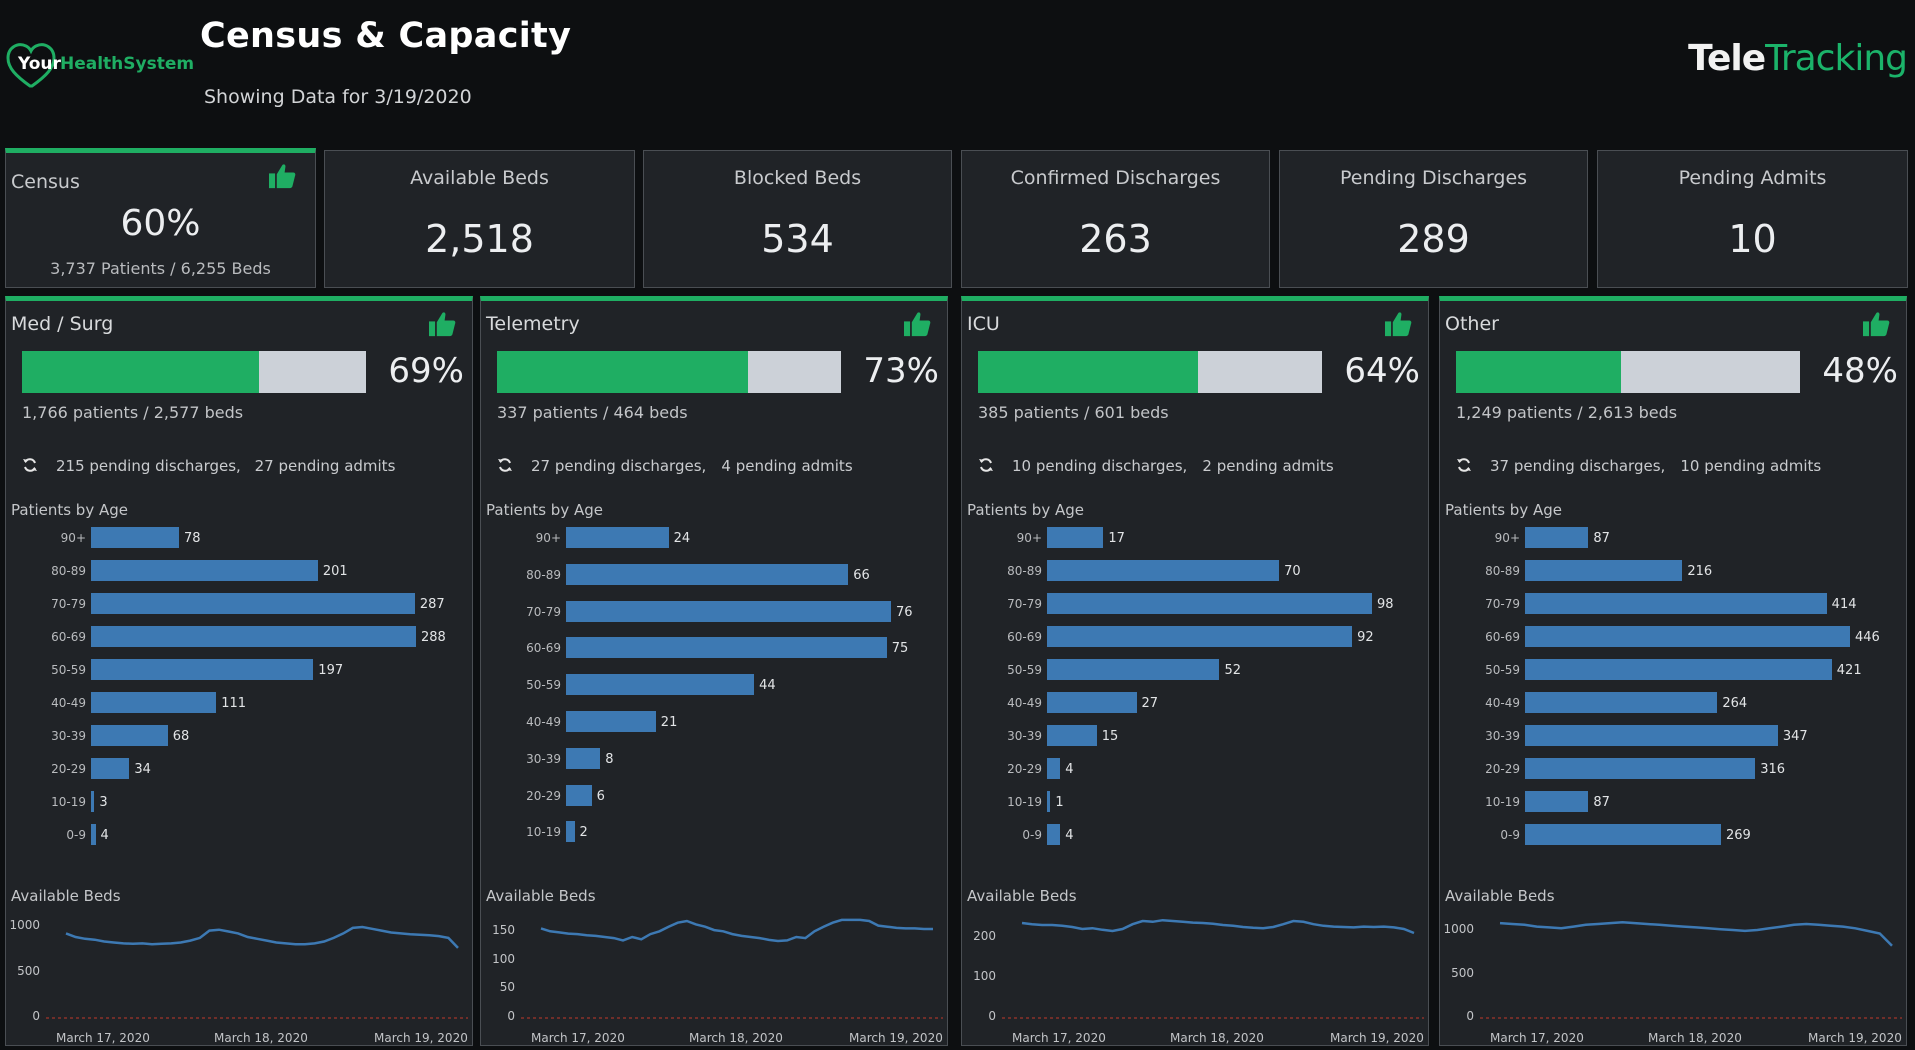  Describe the element at coordinates (797, 239) in the screenshot. I see `kpi-value: 534` at that location.